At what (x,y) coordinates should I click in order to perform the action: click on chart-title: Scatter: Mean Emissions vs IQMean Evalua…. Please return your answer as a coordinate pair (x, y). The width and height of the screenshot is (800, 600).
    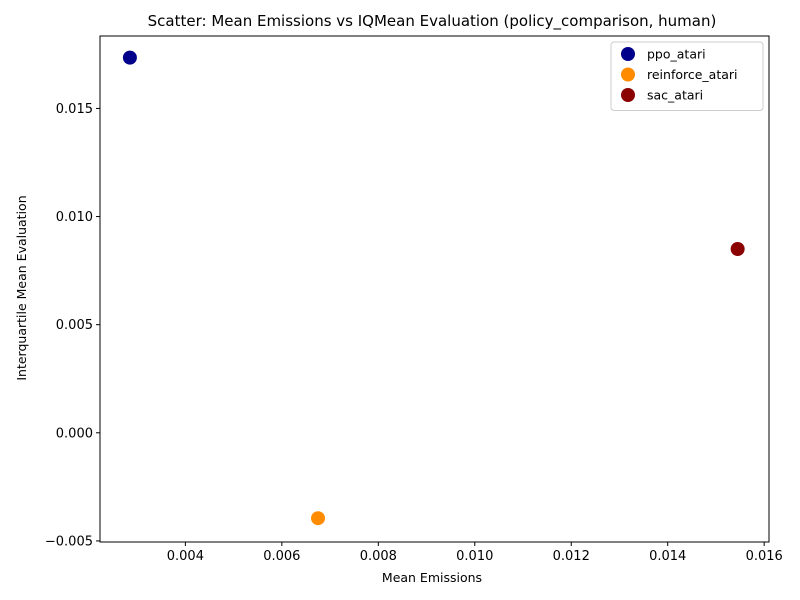
    Looking at the image, I should click on (432, 21).